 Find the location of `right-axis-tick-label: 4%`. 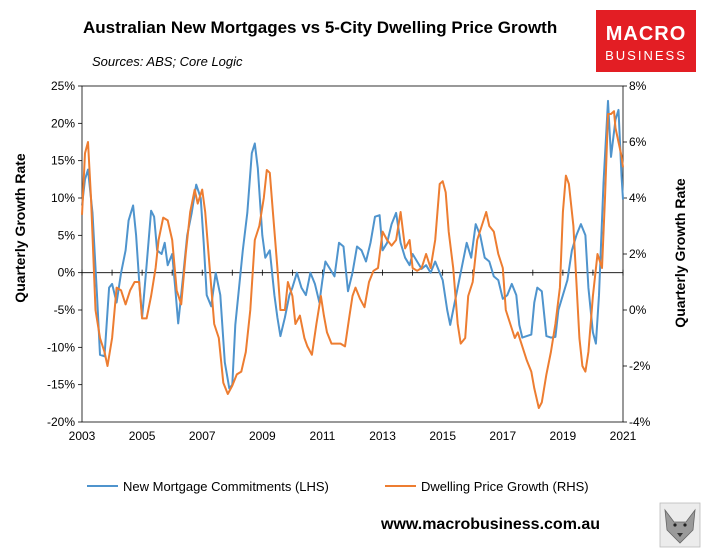

right-axis-tick-label: 4% is located at coordinates (638, 198).